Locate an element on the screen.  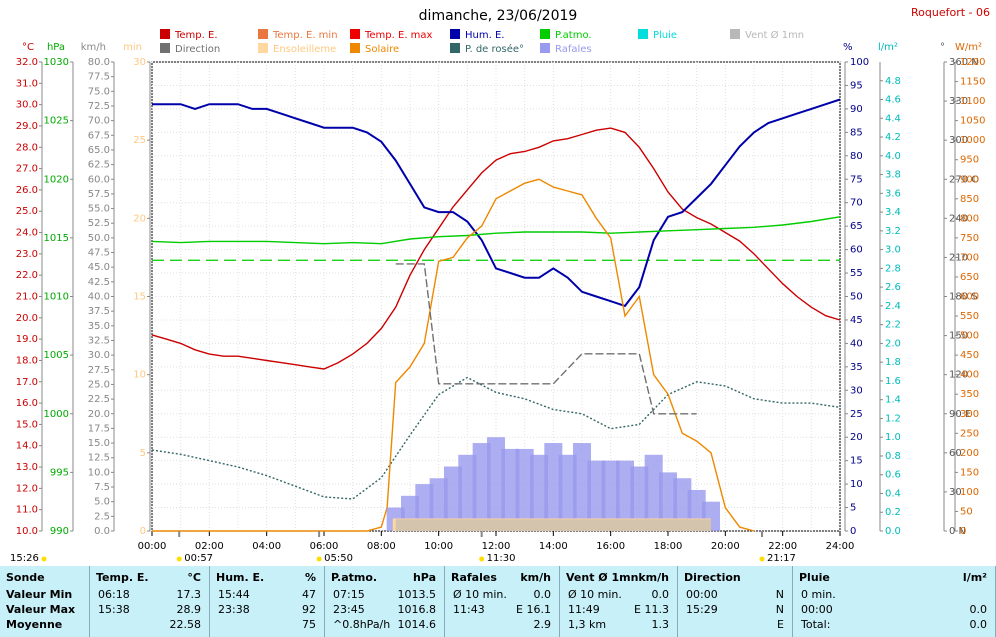
axis-unit-temp: °C is located at coordinates (28, 47).